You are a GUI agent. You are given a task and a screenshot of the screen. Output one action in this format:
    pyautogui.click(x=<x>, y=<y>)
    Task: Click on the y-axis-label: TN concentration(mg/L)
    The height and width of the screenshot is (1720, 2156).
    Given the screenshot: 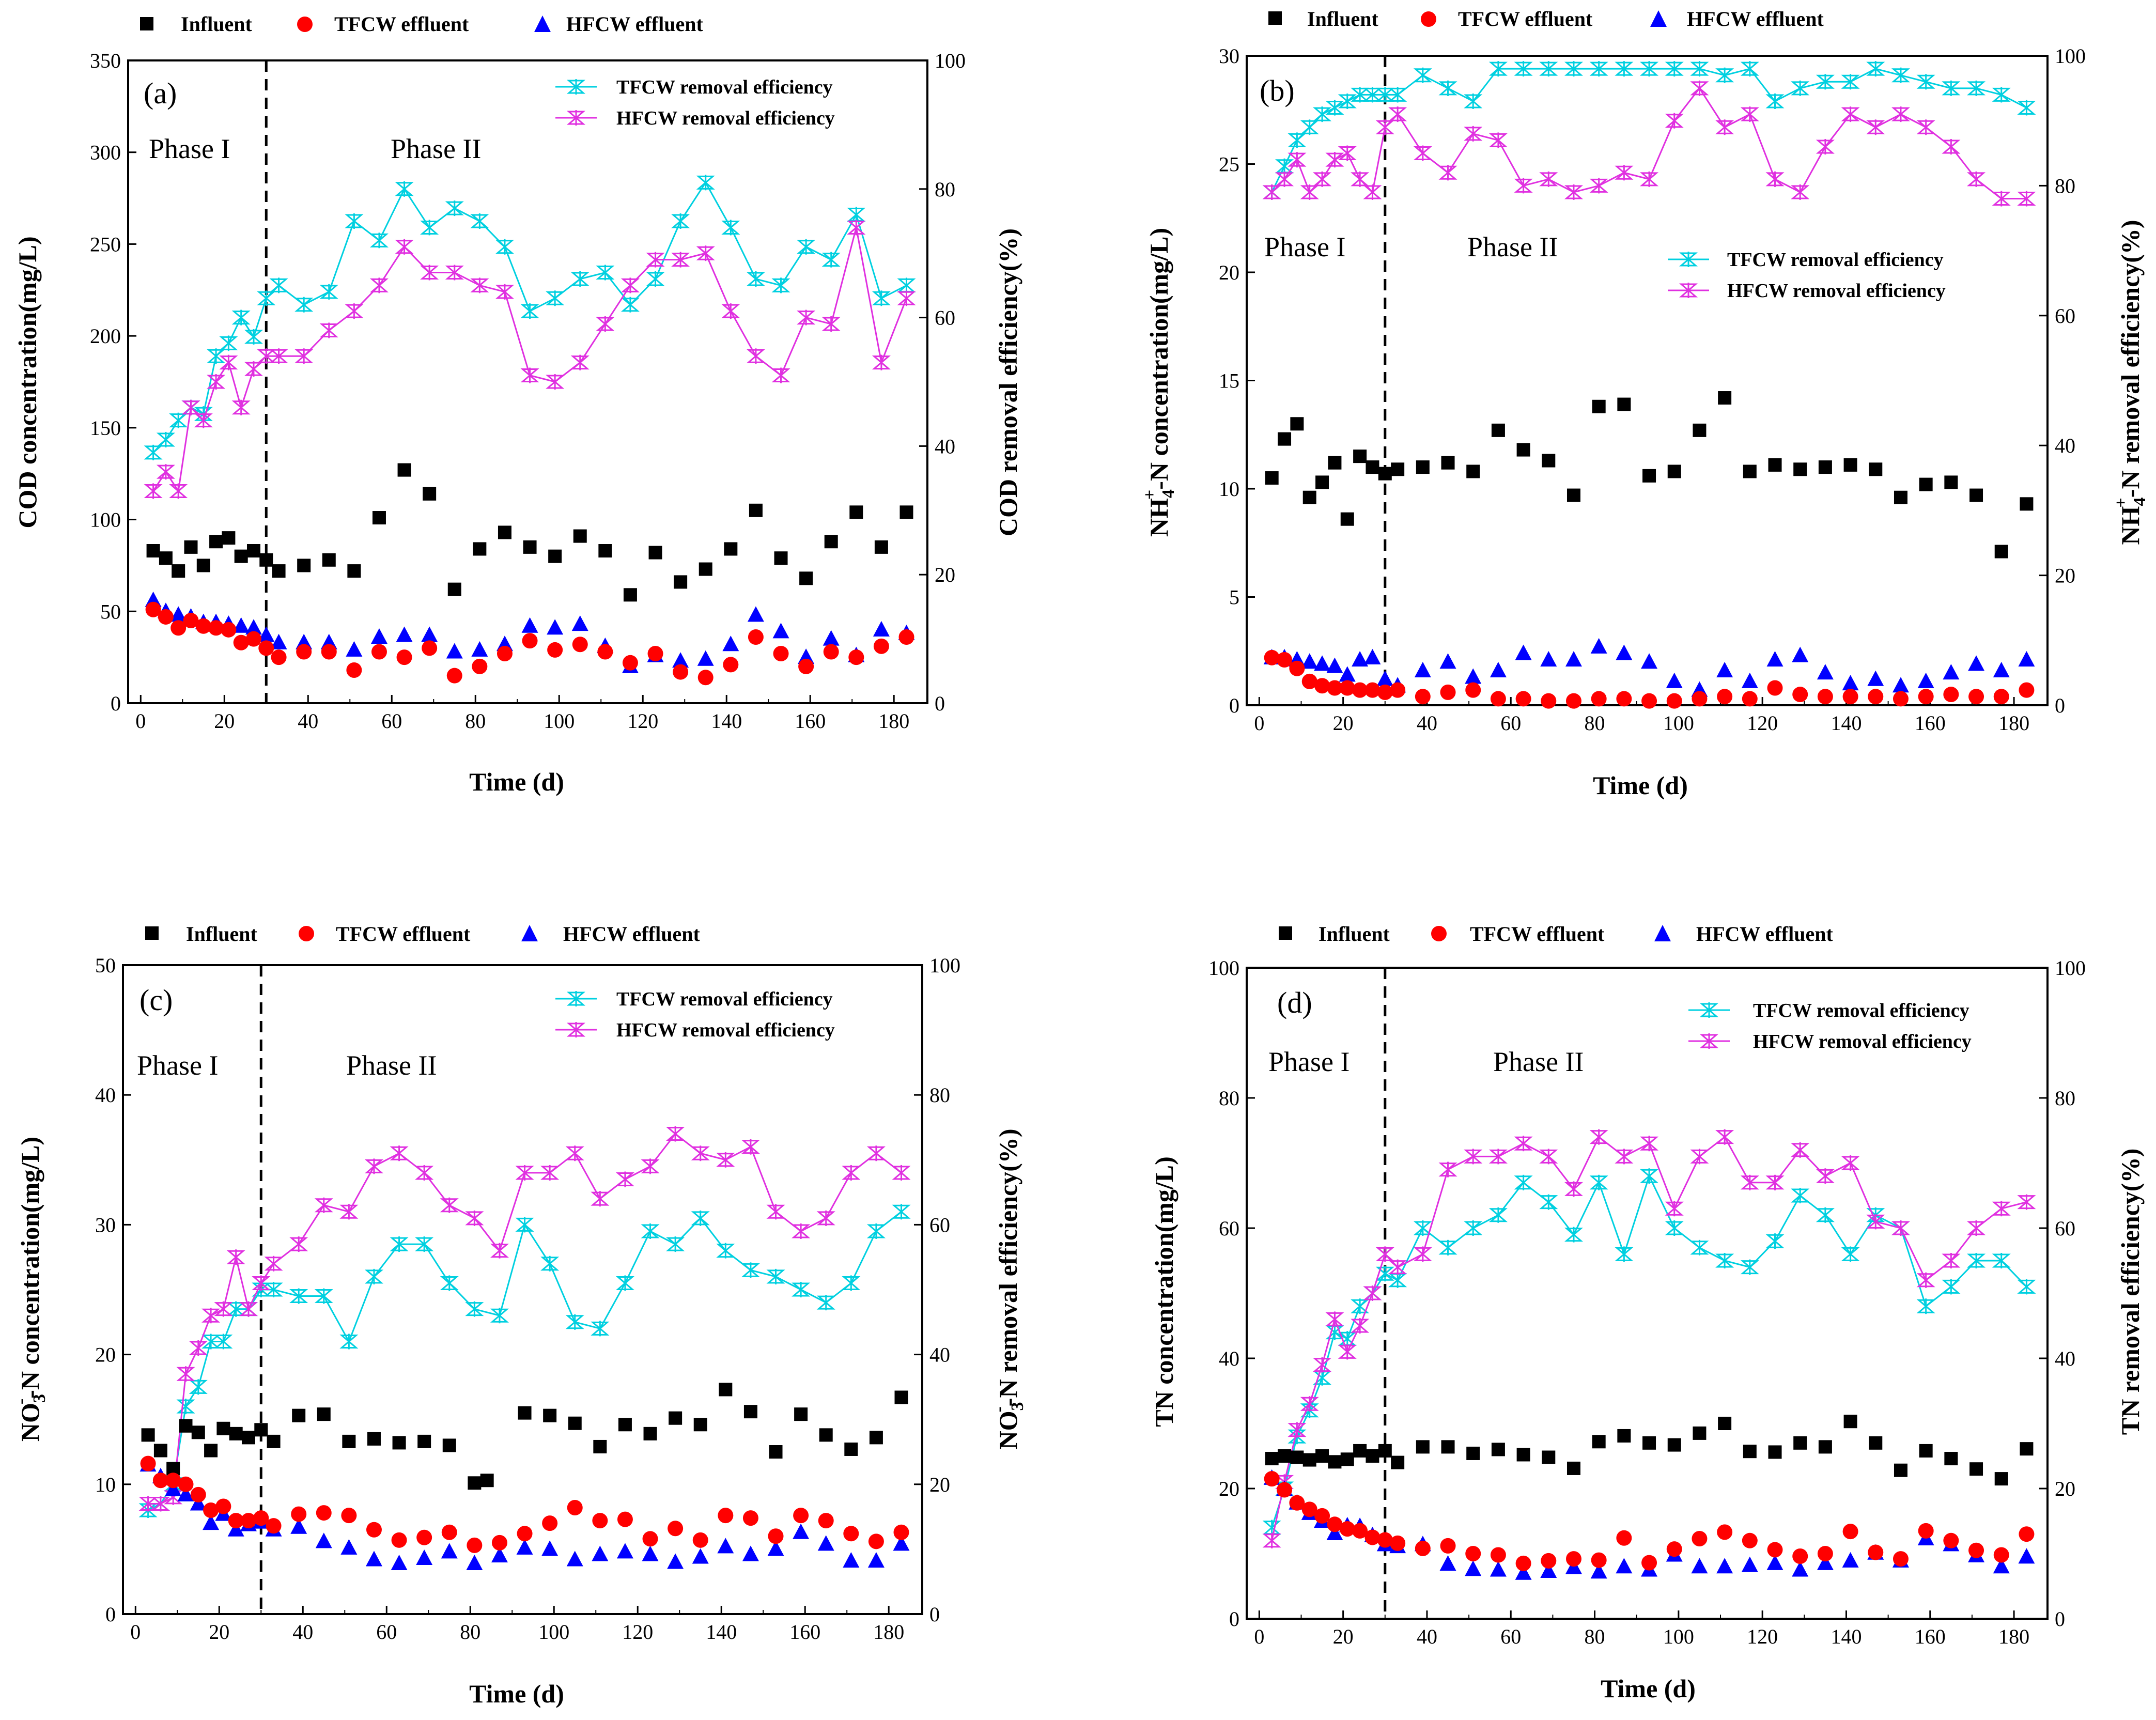 What is the action you would take?
    pyautogui.click(x=1164, y=1291)
    